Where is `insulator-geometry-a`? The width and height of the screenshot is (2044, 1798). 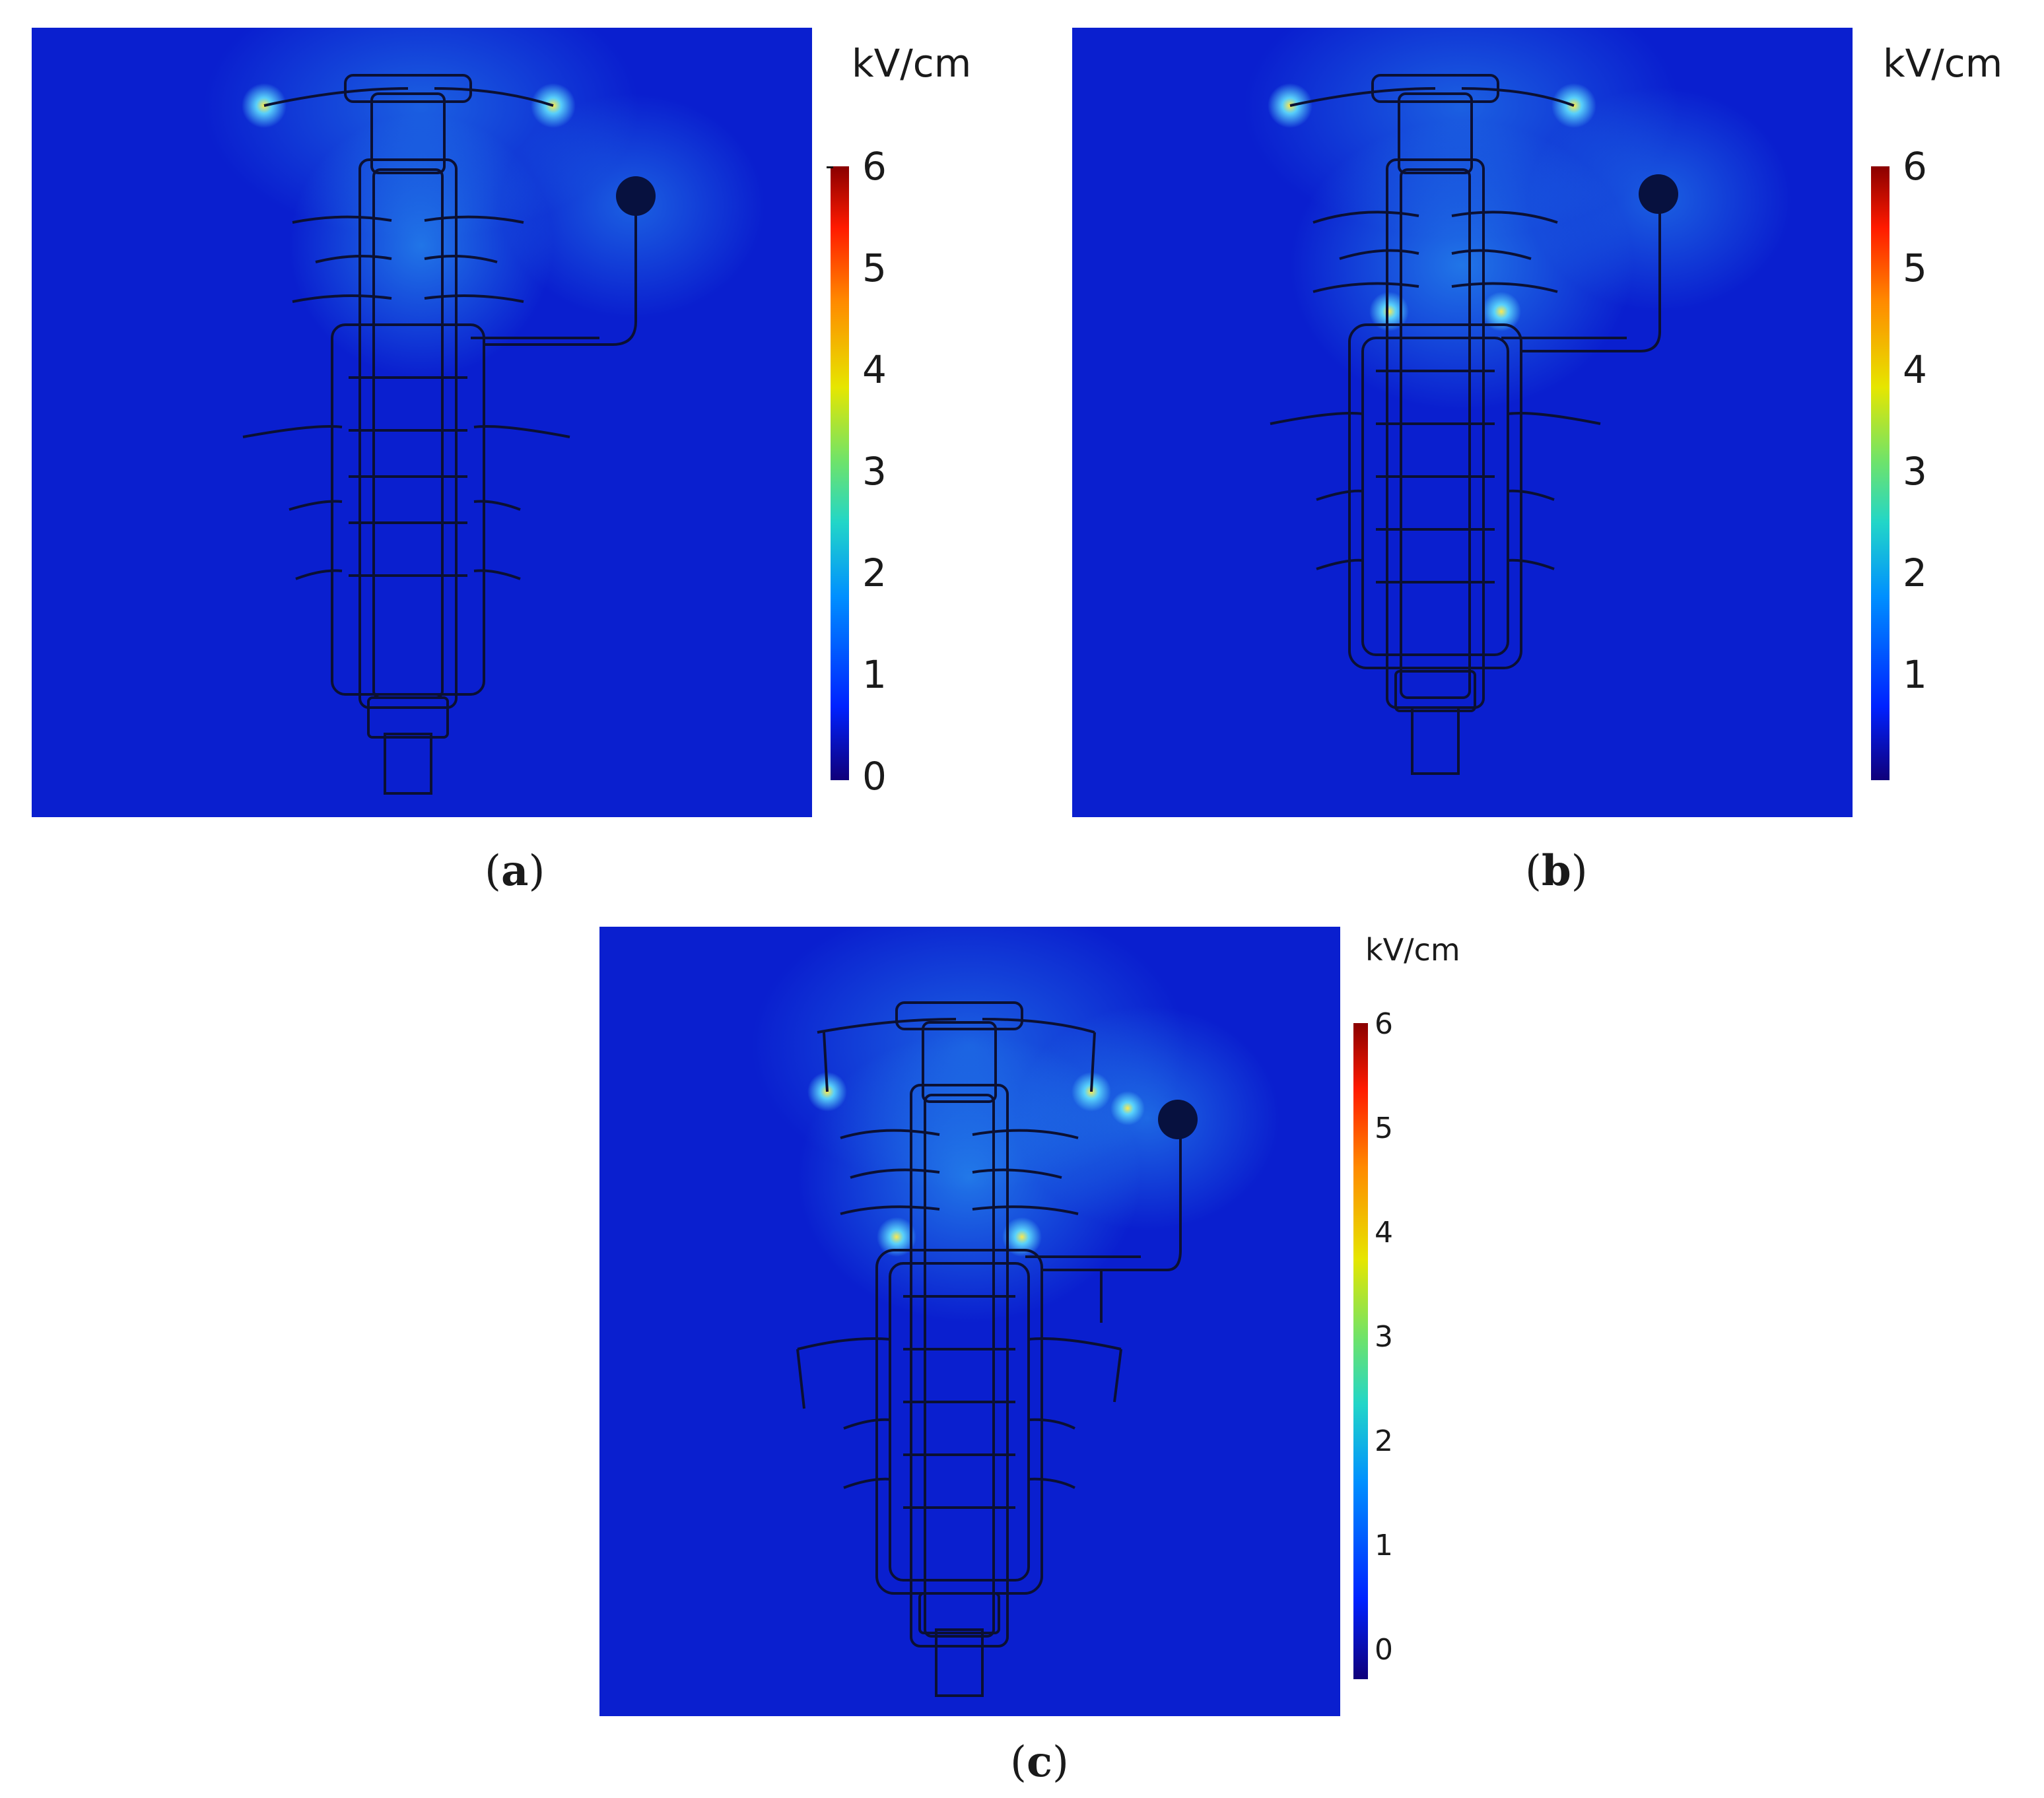
insulator-geometry-a is located at coordinates (484, 411).